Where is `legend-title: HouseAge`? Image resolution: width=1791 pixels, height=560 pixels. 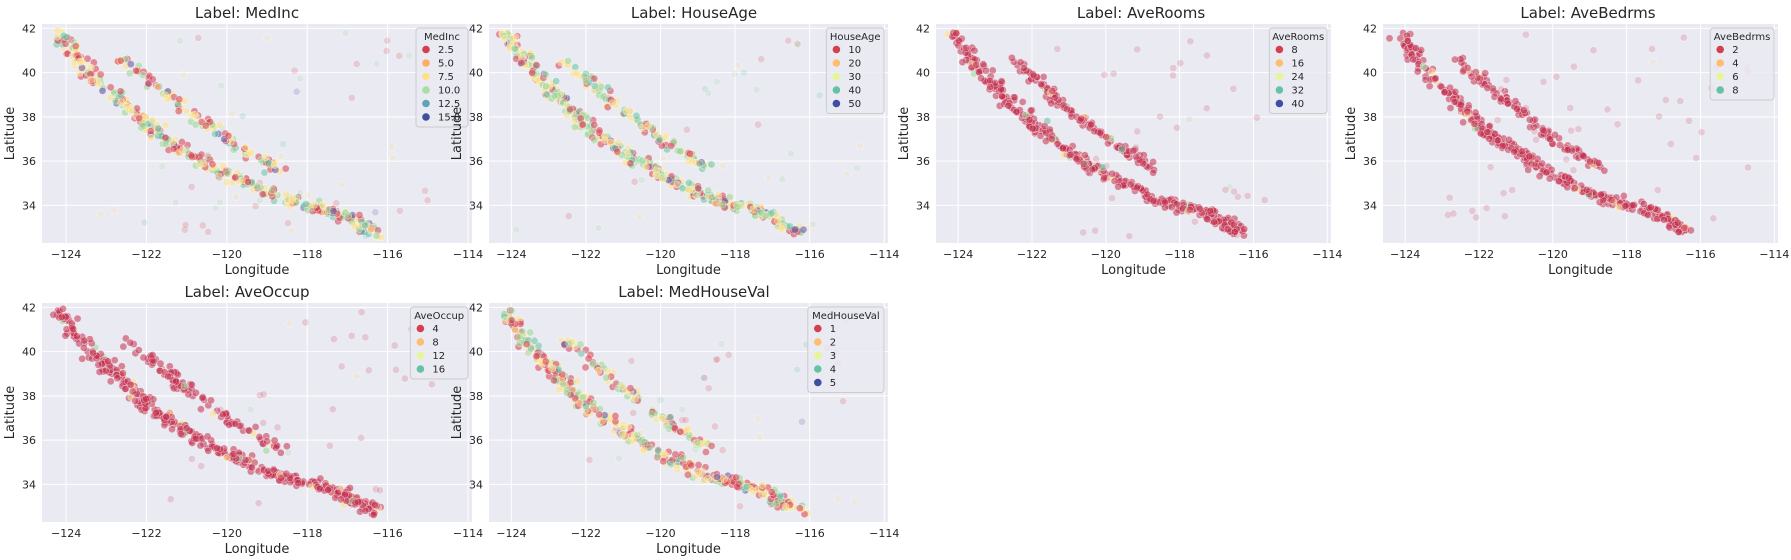 legend-title: HouseAge is located at coordinates (855, 37).